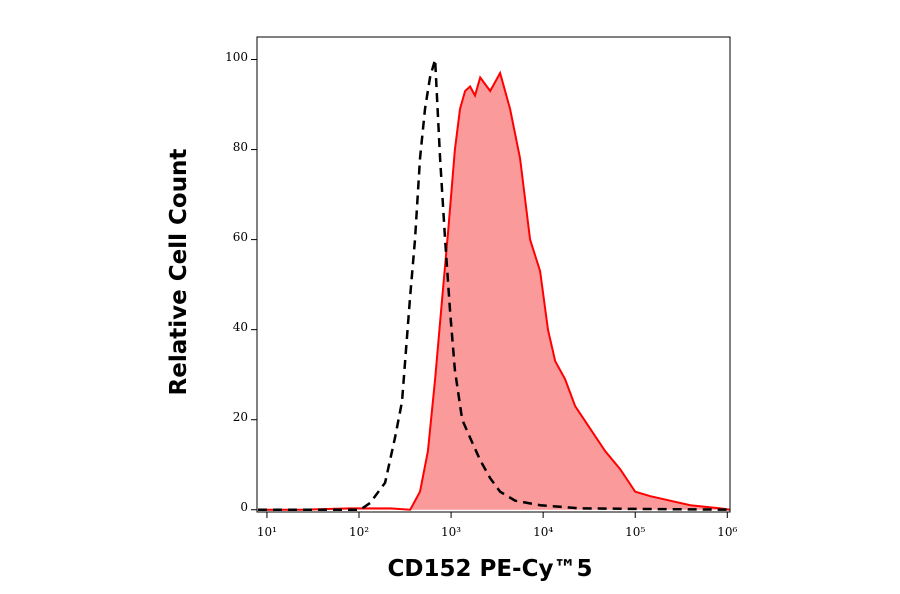 Image resolution: width=900 pixels, height=594 pixels. I want to click on y-tick-label: 100, so click(236, 57).